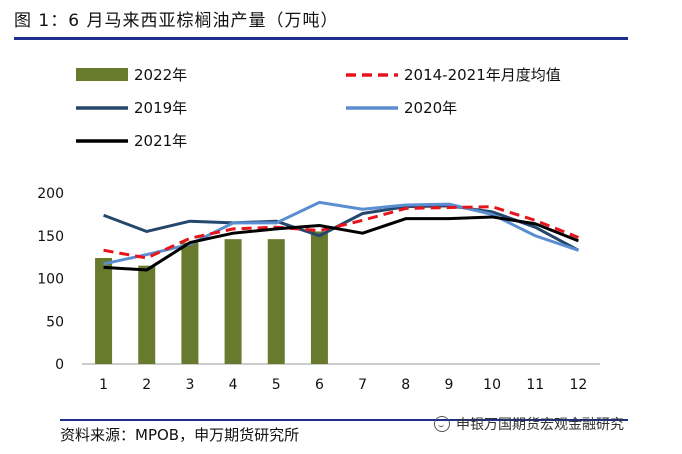 This screenshot has width=682, height=454. What do you see at coordinates (59, 365) in the screenshot?
I see `y-tick-label: 0` at bounding box center [59, 365].